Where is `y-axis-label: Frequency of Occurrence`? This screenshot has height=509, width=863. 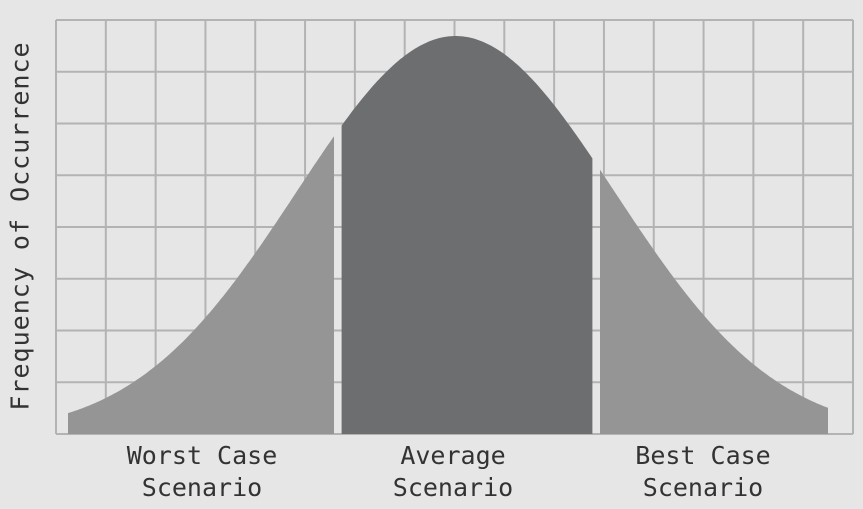 y-axis-label: Frequency of Occurrence is located at coordinates (20, 226).